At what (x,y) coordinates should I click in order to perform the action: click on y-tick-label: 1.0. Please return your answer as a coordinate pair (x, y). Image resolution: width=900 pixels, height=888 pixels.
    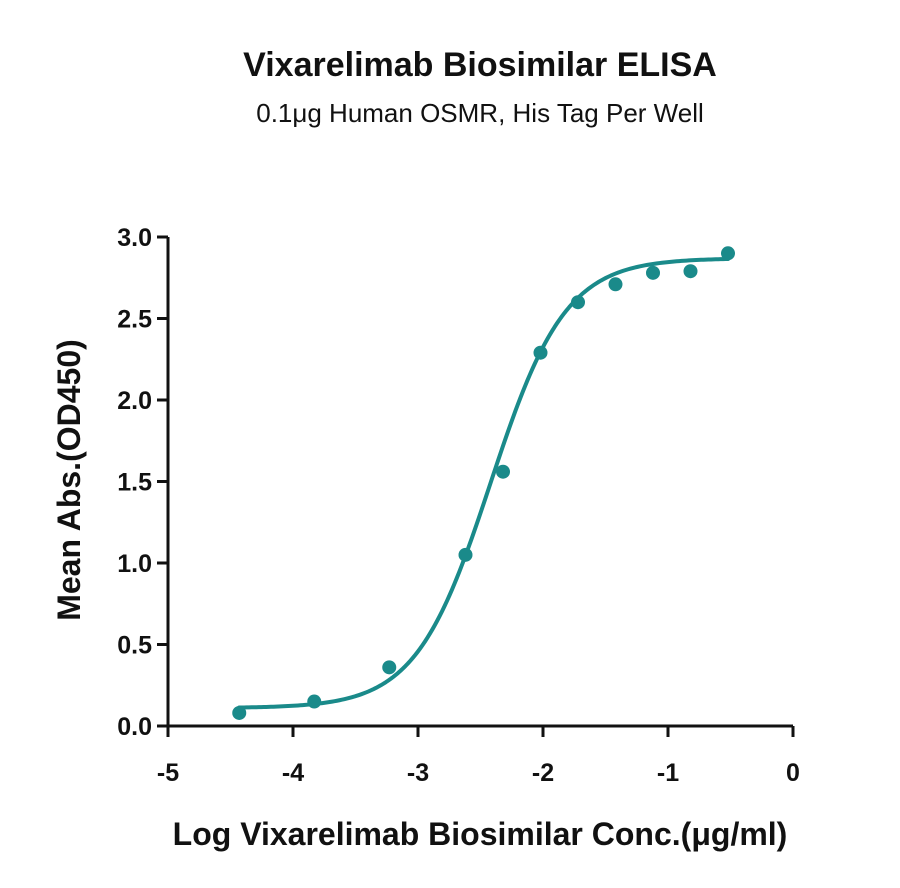
    Looking at the image, I should click on (134, 564).